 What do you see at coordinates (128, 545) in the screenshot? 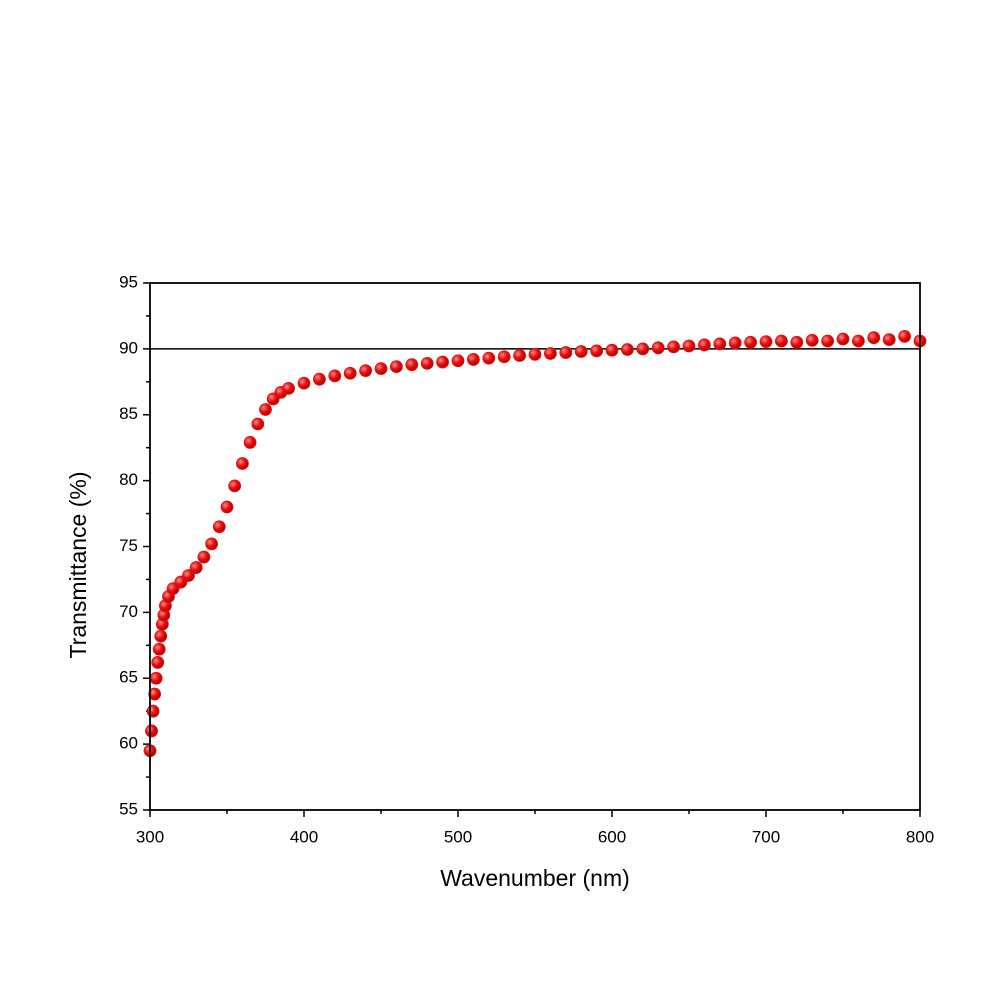
I see `y-tick-label: 75` at bounding box center [128, 545].